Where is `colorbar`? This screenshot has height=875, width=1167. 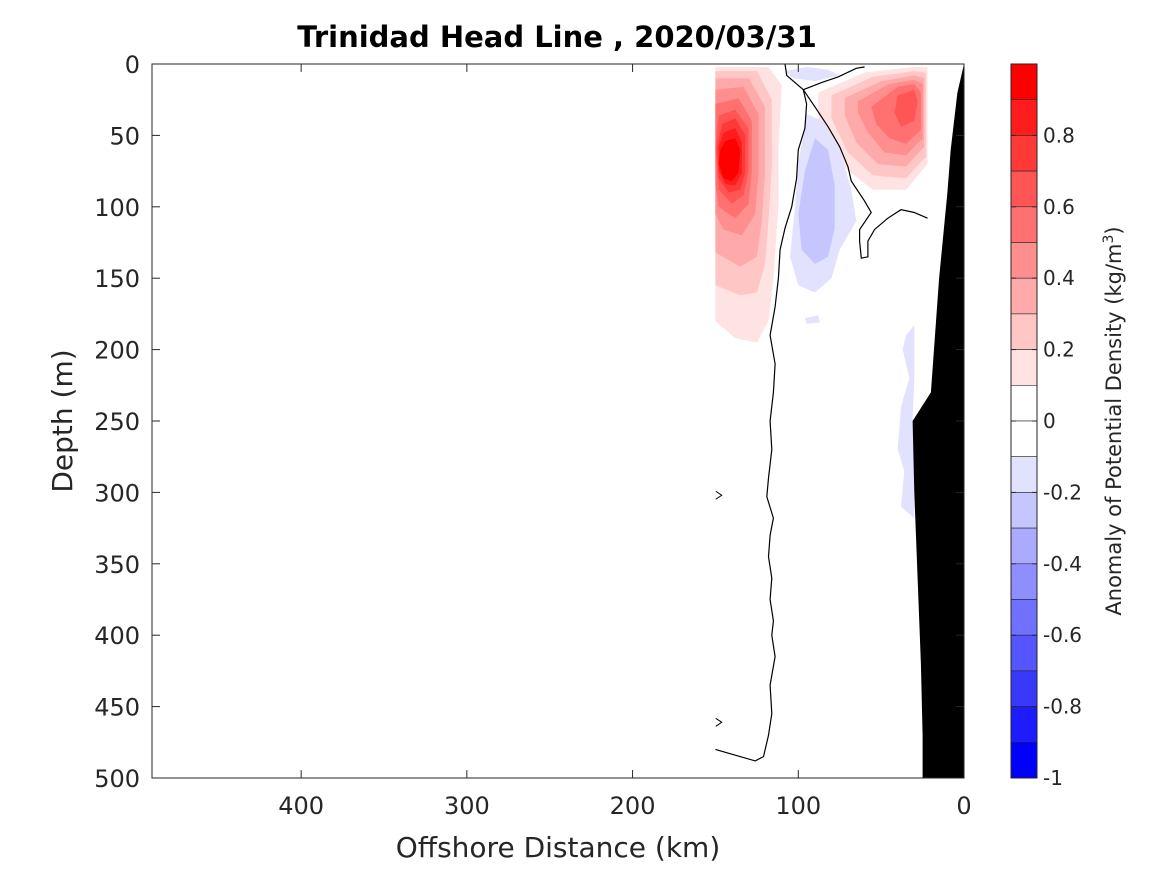 colorbar is located at coordinates (1024, 421).